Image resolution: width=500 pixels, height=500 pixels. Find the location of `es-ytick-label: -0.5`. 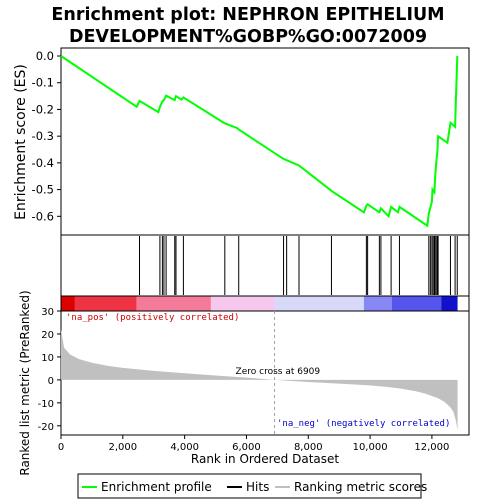

es-ytick-label: -0.5 is located at coordinates (43, 190).